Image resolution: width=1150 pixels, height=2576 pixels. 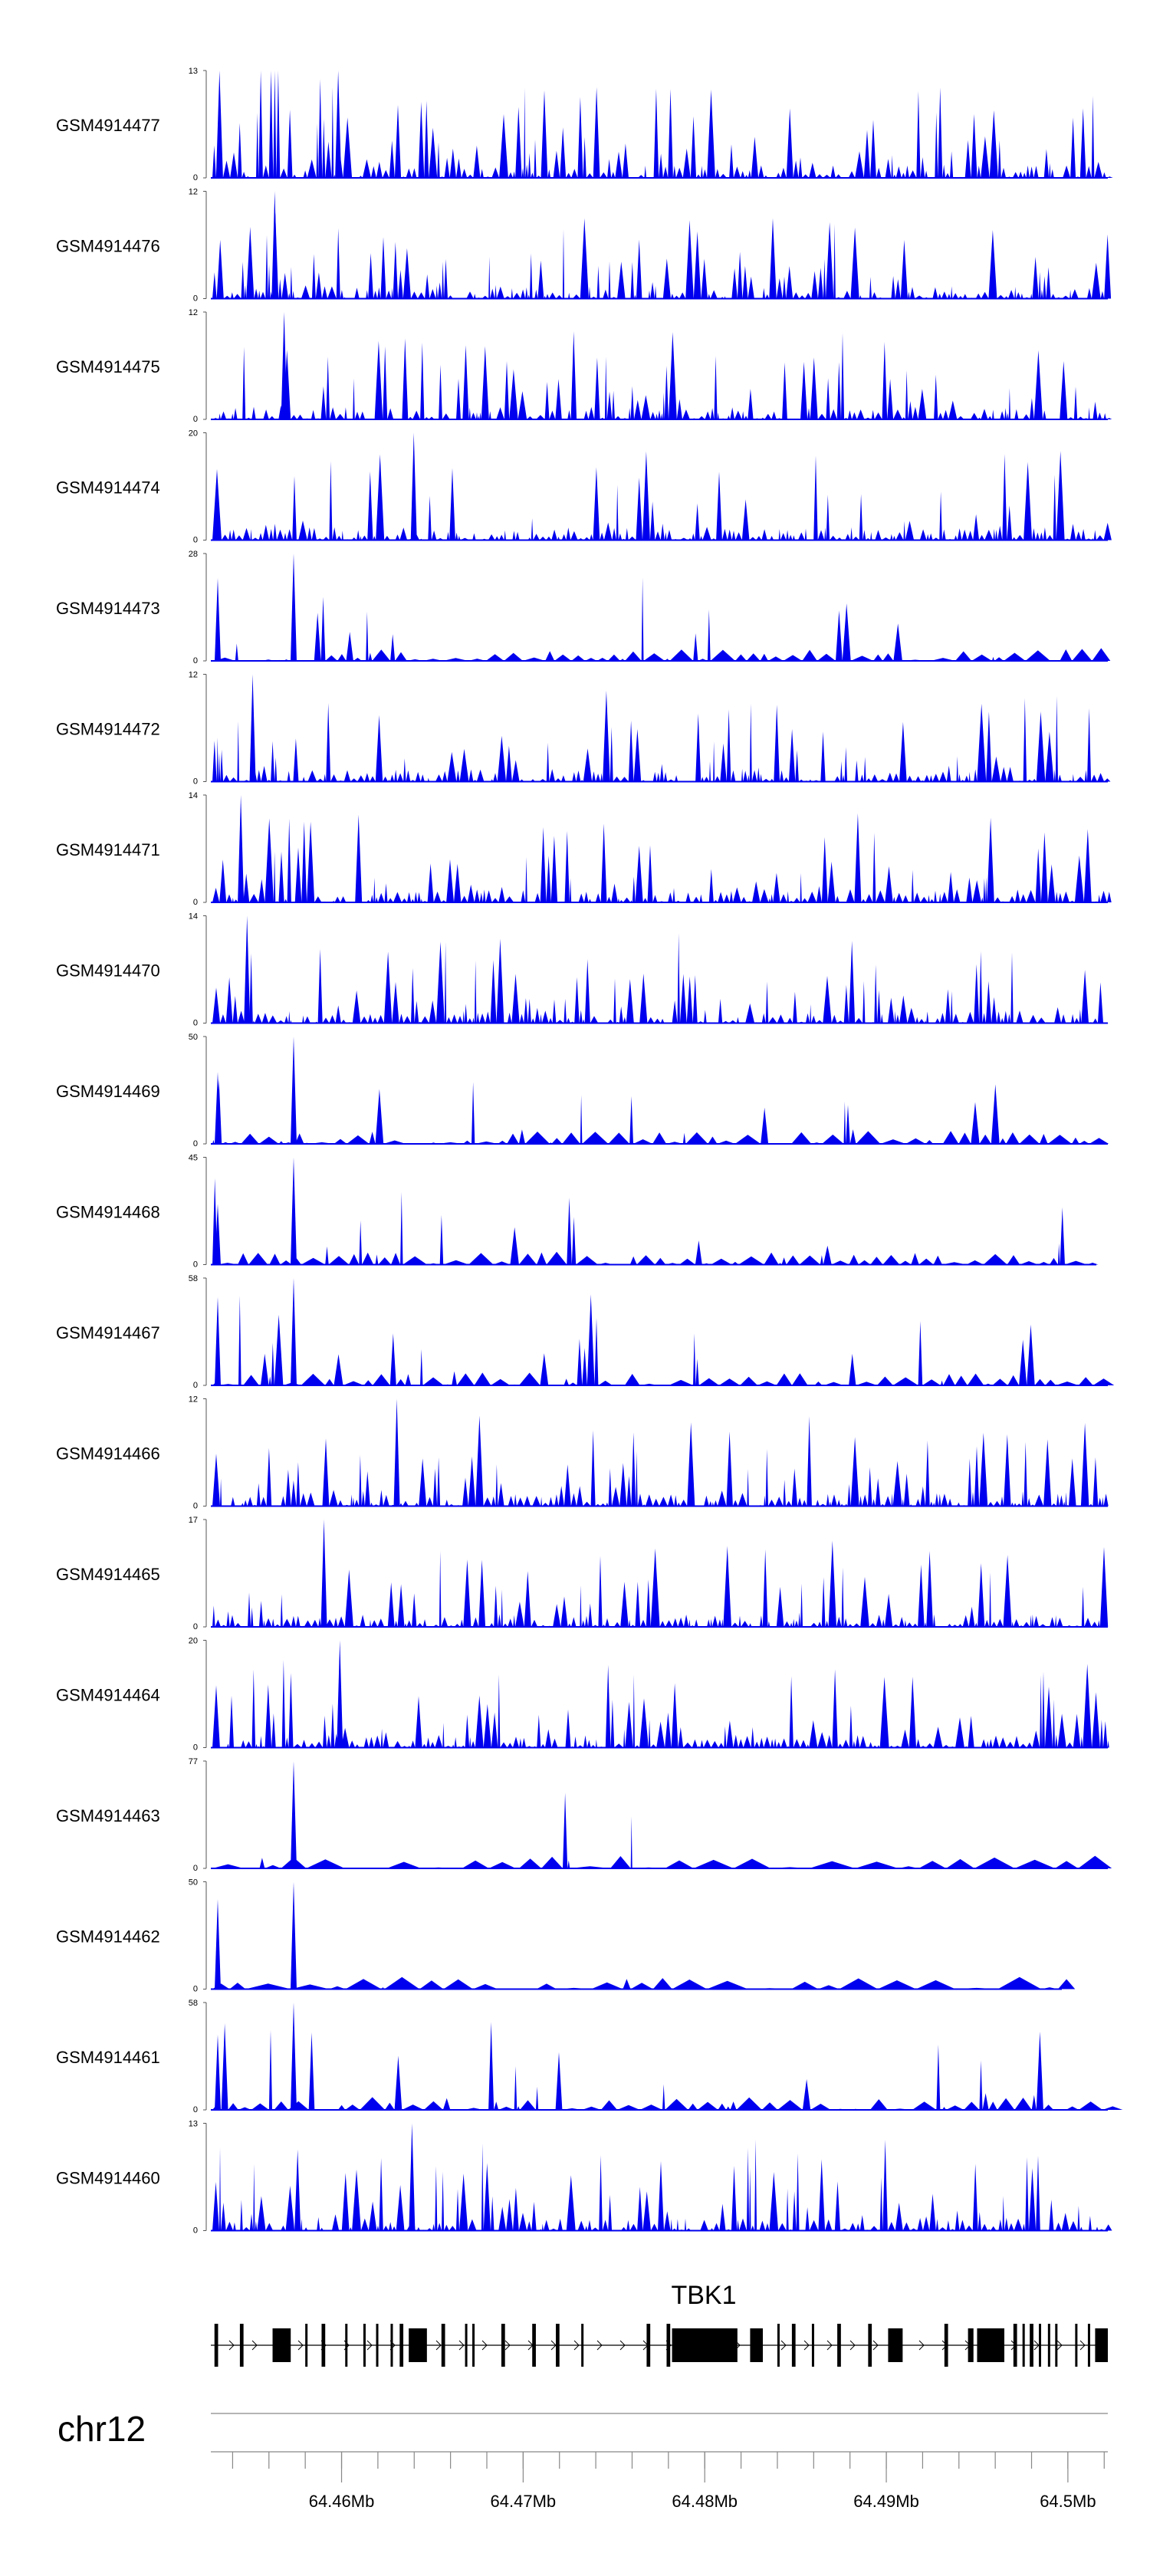 What do you see at coordinates (108, 1453) in the screenshot?
I see `track-label: GSM4914466` at bounding box center [108, 1453].